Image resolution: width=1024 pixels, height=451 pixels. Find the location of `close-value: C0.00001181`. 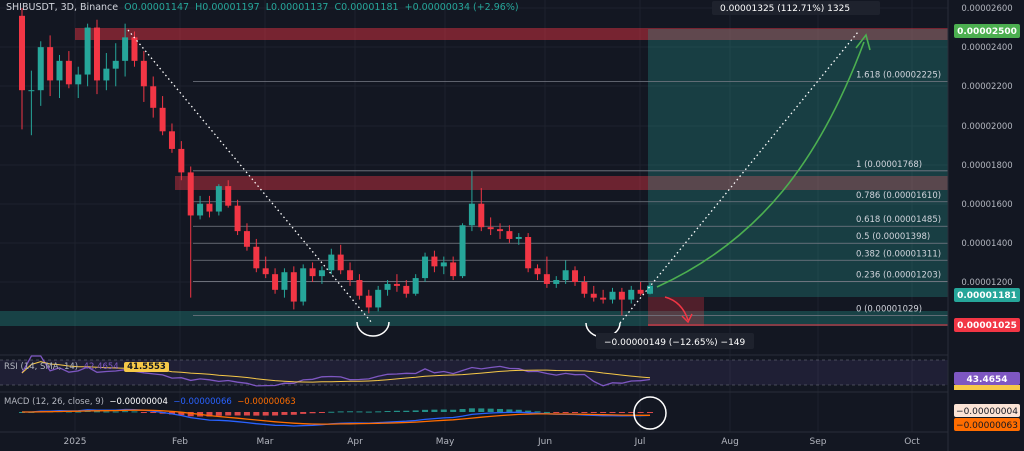

close-value: C0.00001181 is located at coordinates (366, 7).